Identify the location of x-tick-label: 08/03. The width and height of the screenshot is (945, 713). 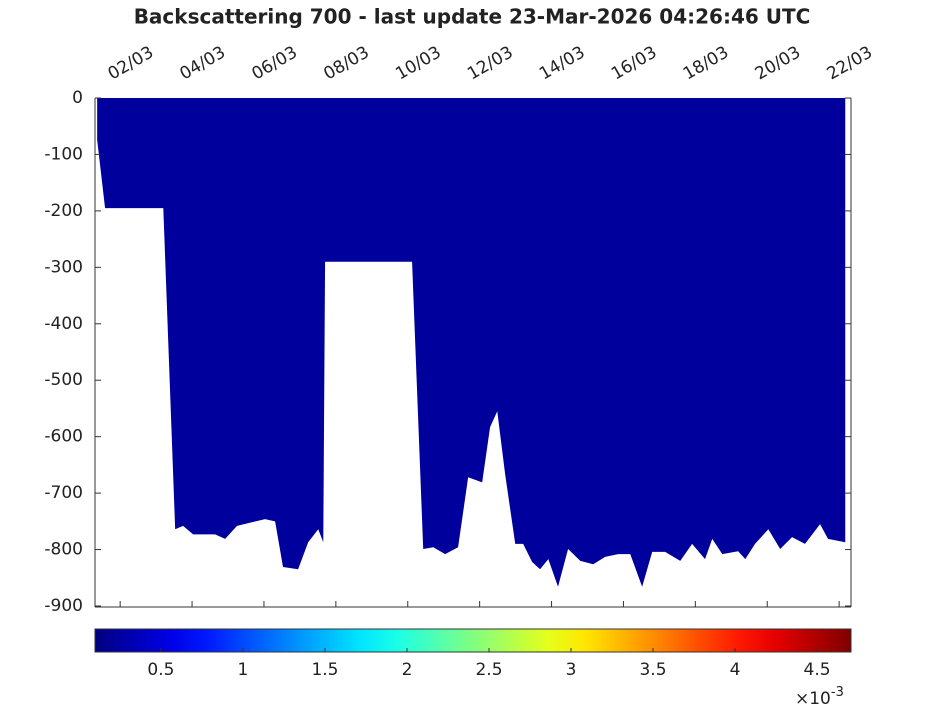
(346, 64).